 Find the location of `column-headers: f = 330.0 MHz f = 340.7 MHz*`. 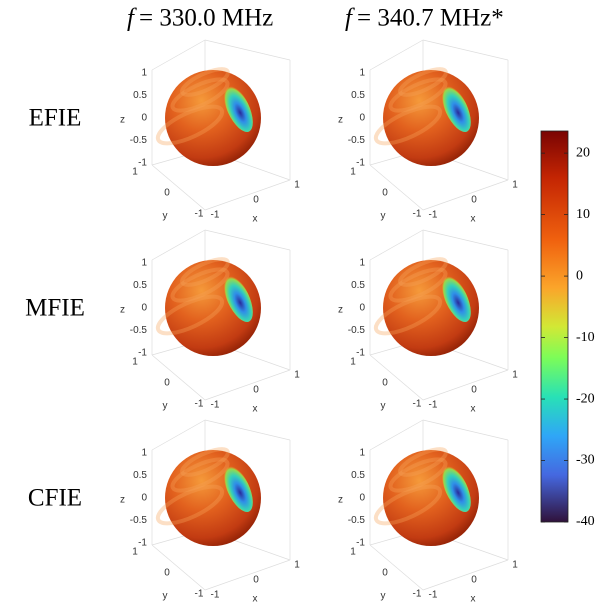

column-headers: f = 330.0 MHz f = 340.7 MHz* is located at coordinates (315, 18).